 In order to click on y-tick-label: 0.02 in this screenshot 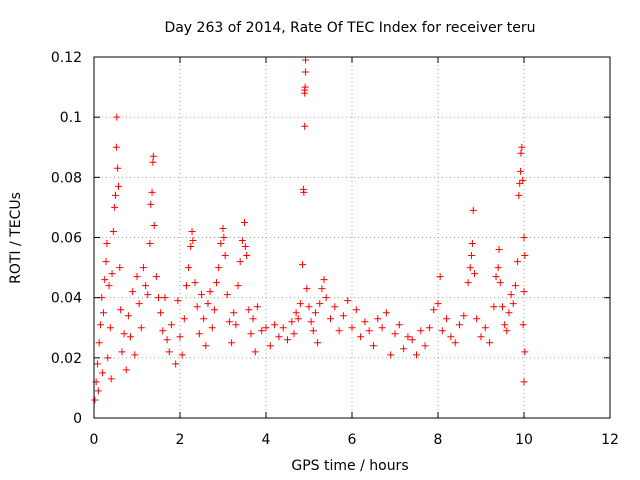, I will do `click(66, 359)`.